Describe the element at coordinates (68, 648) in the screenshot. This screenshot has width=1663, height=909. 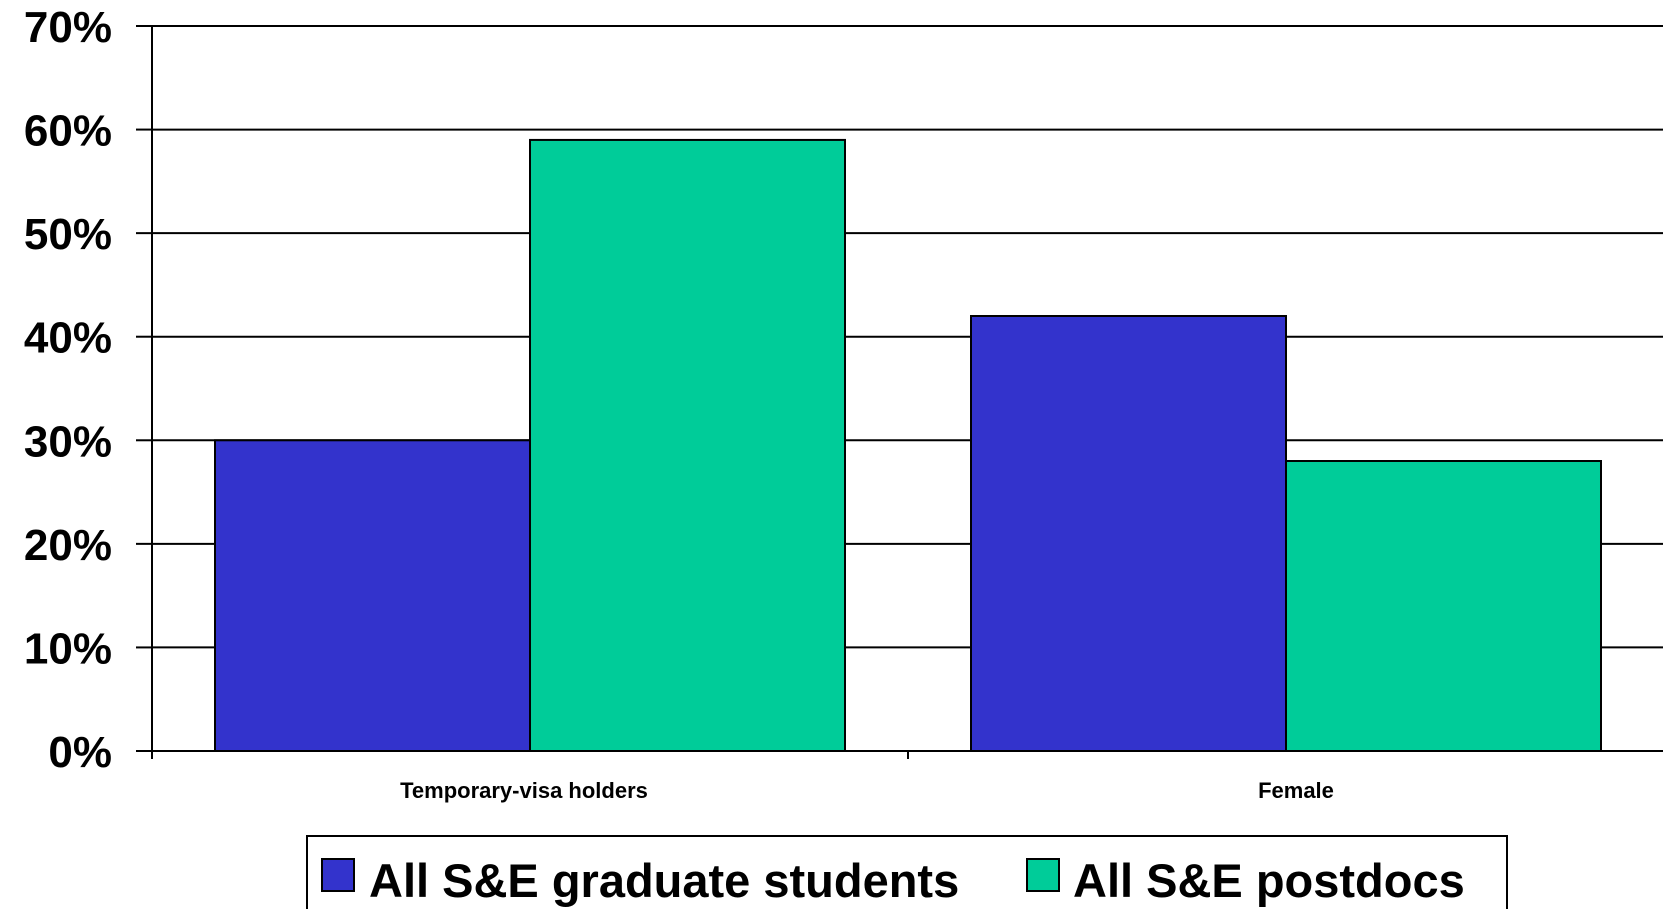
I see `y-tick-label: 10%` at that location.